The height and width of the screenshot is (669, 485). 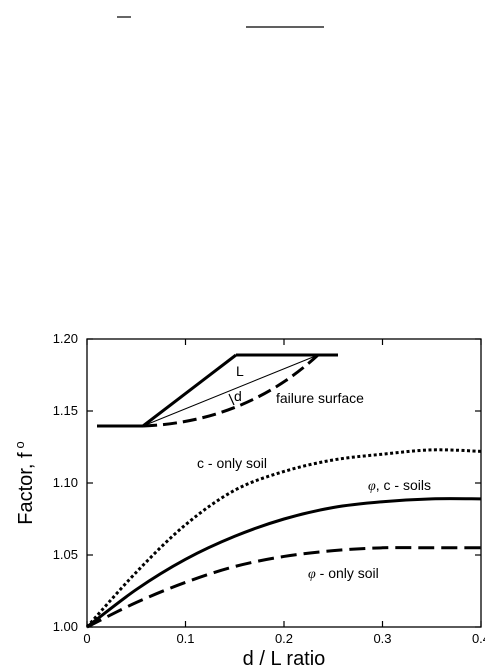 What do you see at coordinates (284, 638) in the screenshot?
I see `x-tick-label: 0.2` at bounding box center [284, 638].